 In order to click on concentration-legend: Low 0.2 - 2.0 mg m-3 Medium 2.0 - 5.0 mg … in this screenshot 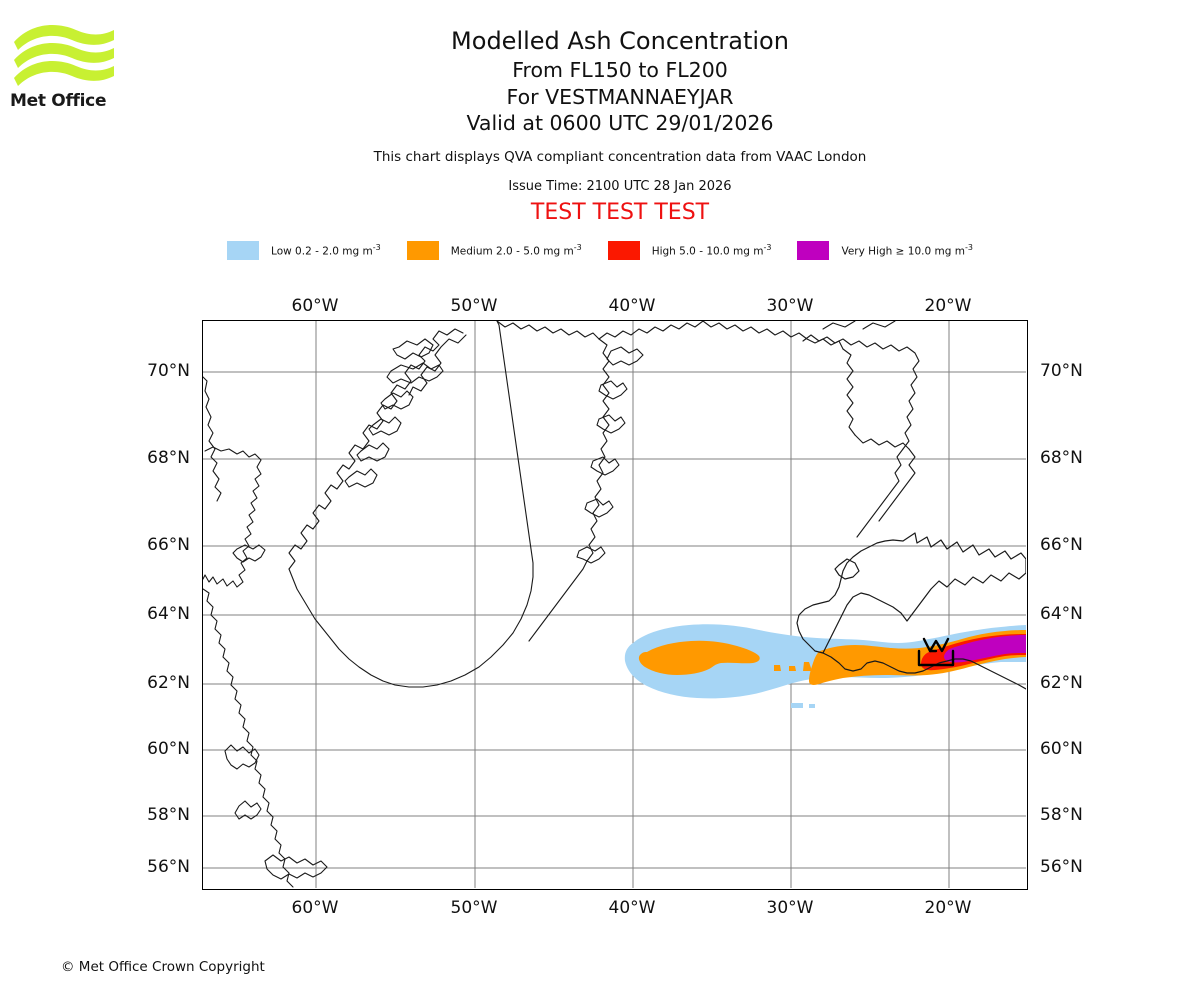, I will do `click(600, 250)`.